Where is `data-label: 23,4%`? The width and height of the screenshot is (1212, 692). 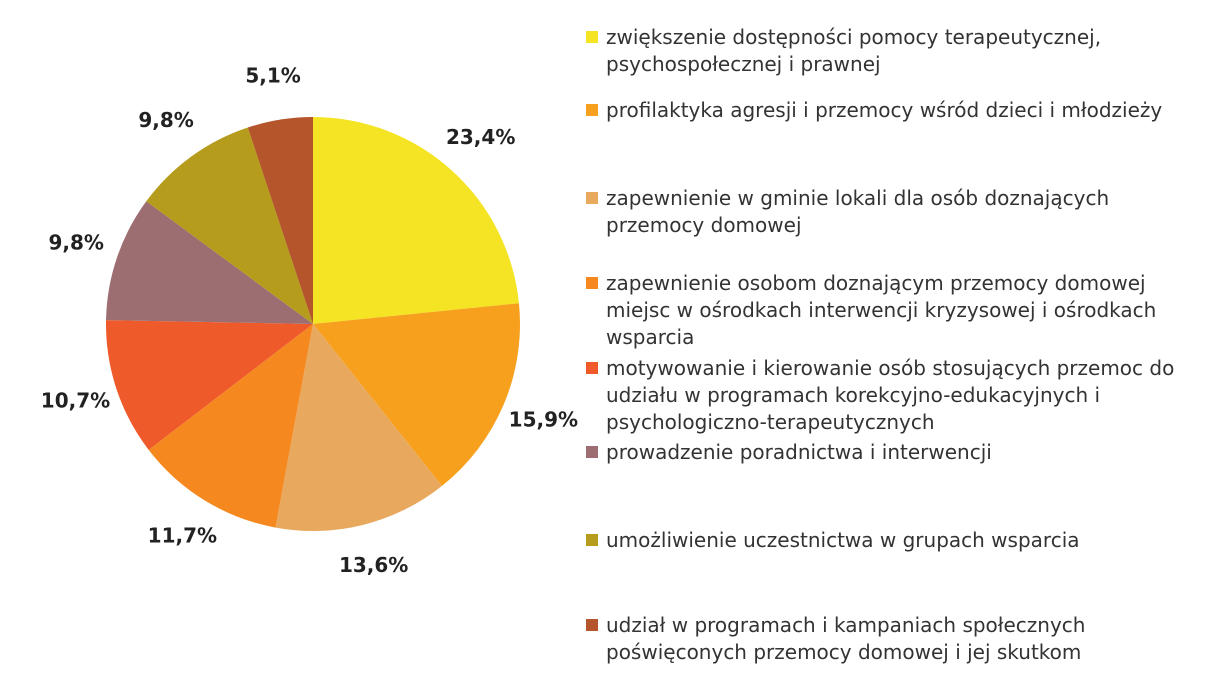
data-label: 23,4% is located at coordinates (480, 137).